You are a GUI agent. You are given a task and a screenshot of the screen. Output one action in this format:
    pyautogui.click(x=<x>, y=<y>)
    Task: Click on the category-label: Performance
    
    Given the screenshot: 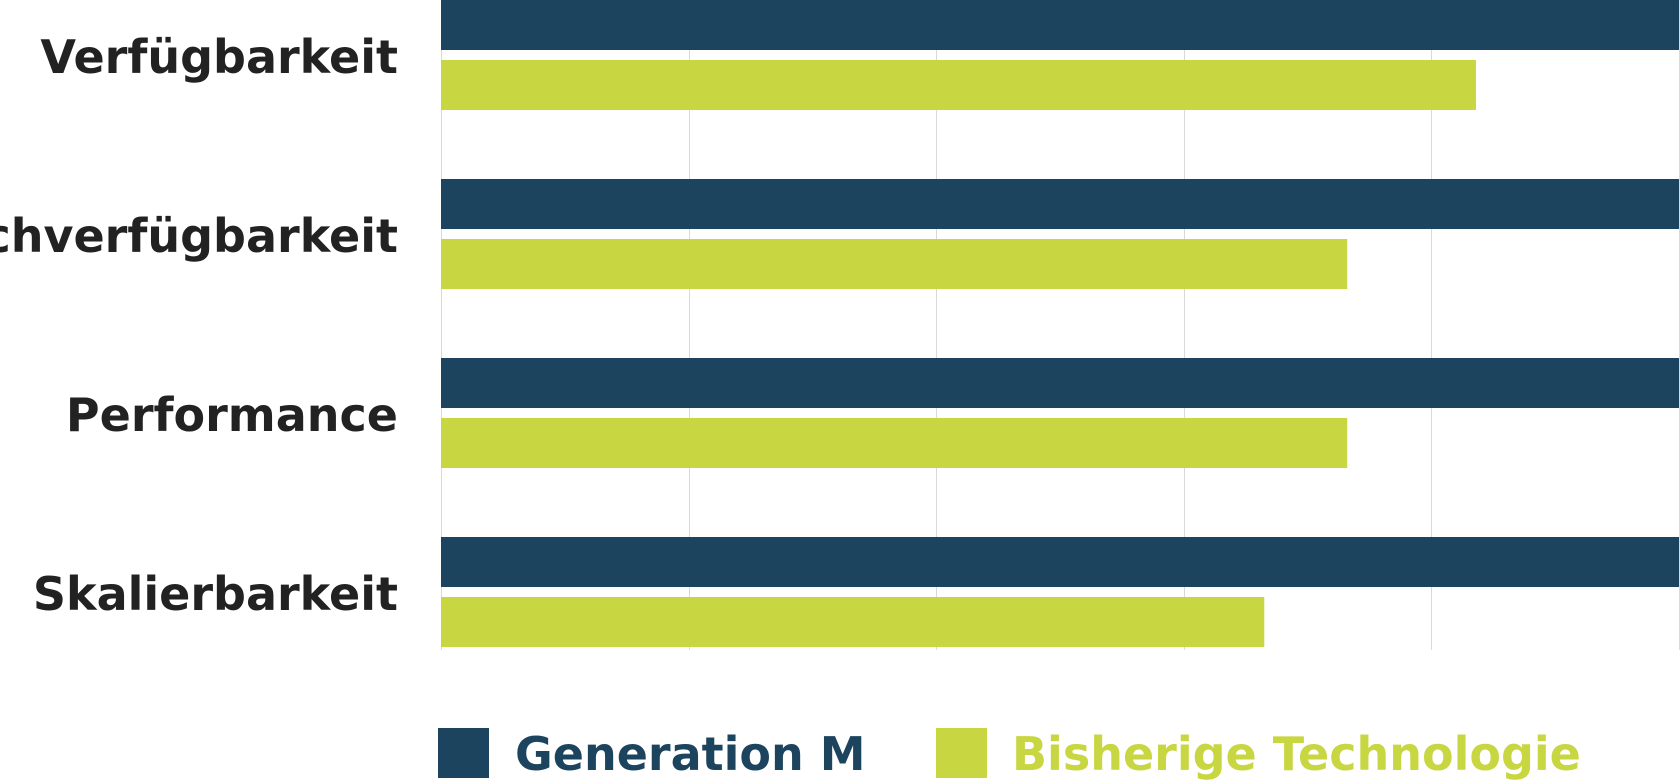 What is the action you would take?
    pyautogui.click(x=232, y=415)
    